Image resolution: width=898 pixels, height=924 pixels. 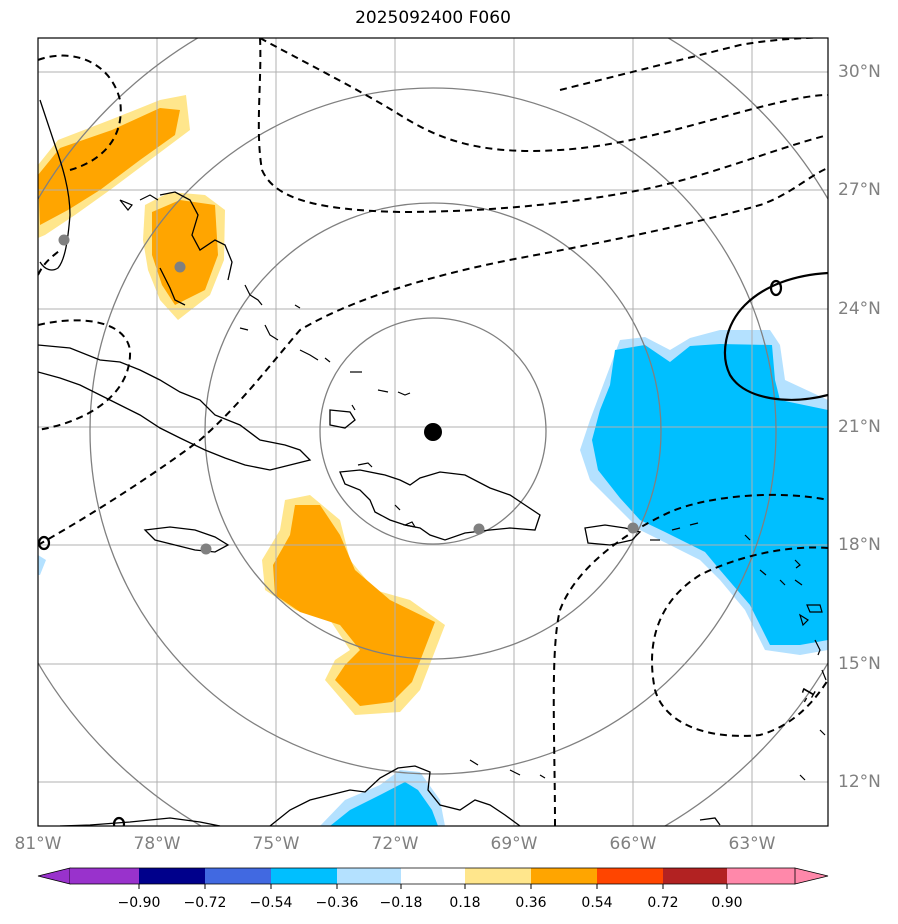 I want to click on lat-label: 21°N, so click(x=859, y=427).